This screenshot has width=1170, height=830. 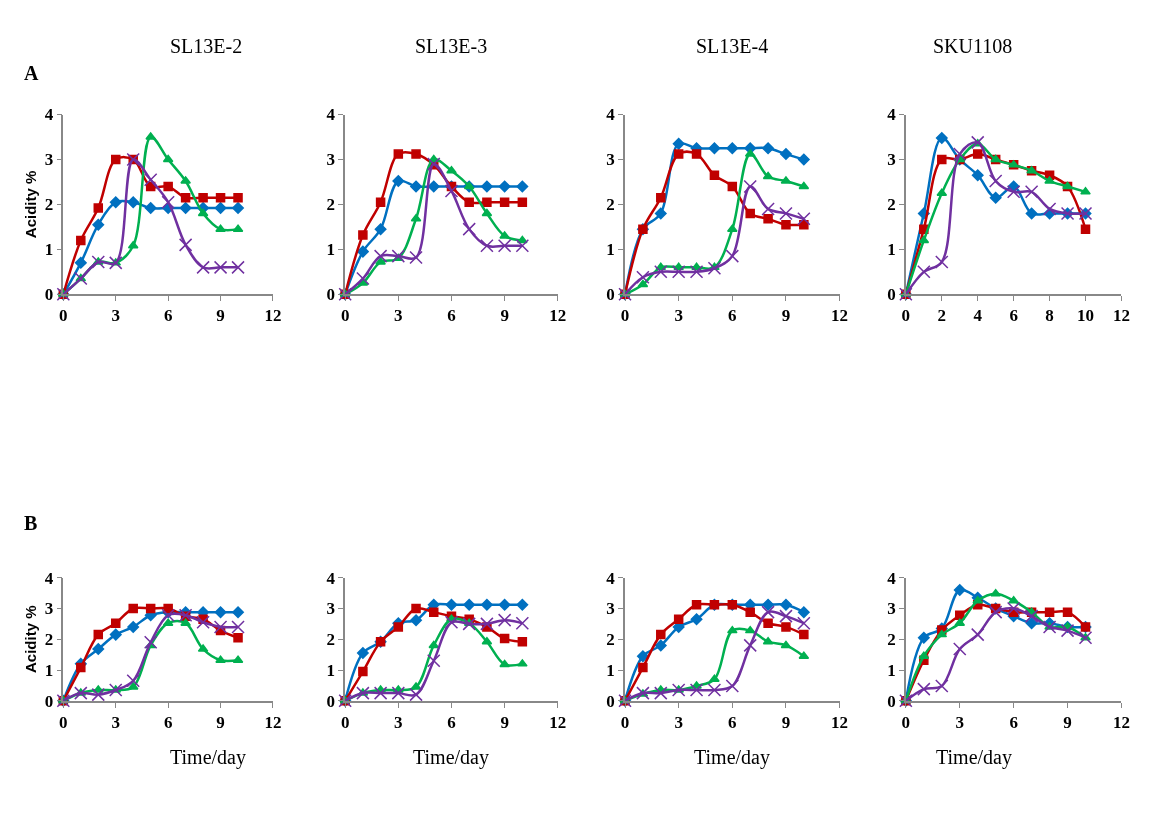 I want to click on x-tick-label: 10, so click(x=1086, y=316).